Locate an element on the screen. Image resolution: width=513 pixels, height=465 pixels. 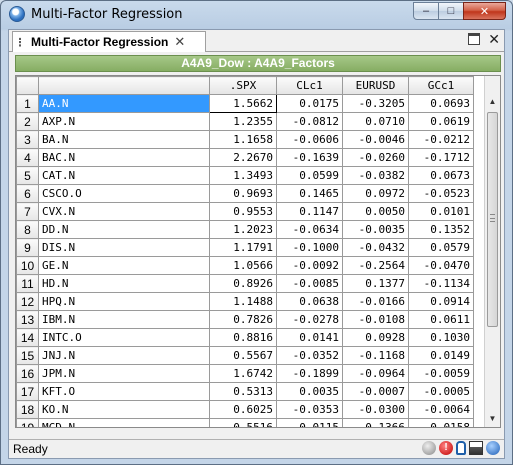
ticker-cell: CSCO.O is located at coordinates (124, 193).